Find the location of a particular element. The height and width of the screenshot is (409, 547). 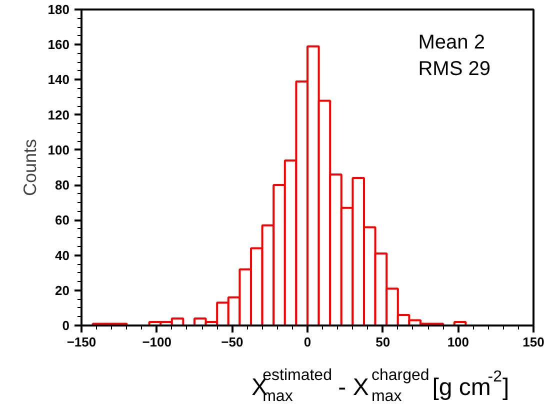

annotation: RMS 29 is located at coordinates (454, 69).